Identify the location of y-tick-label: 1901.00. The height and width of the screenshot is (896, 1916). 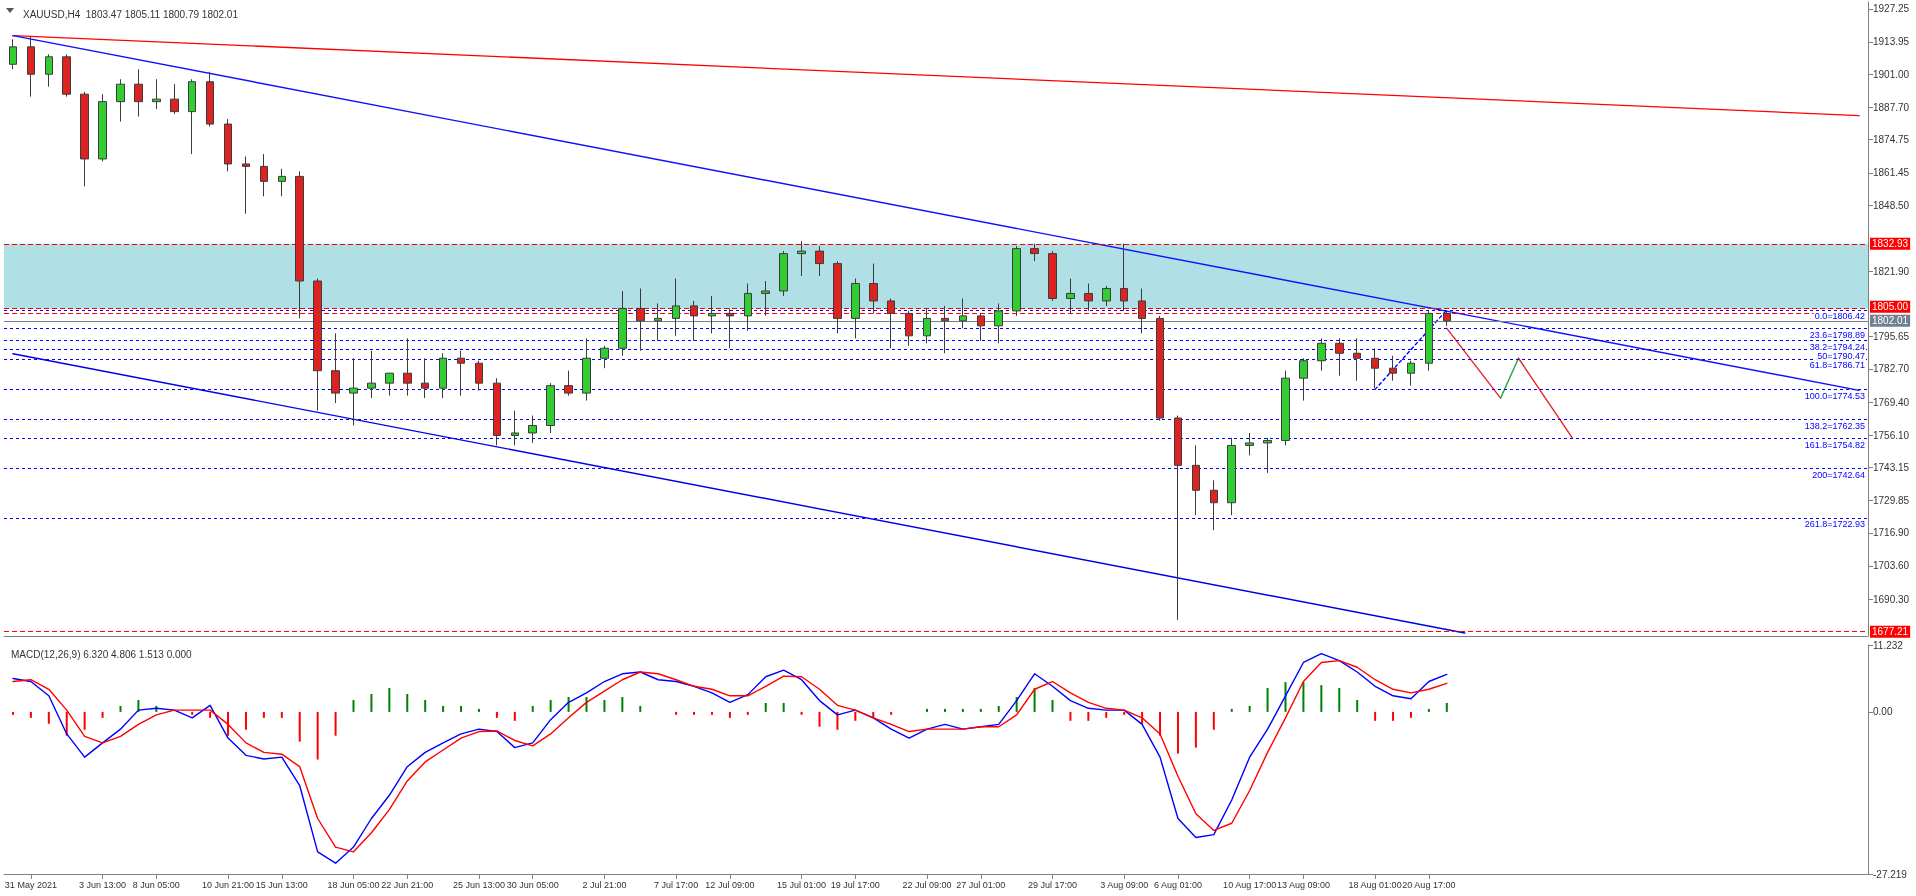
(1891, 74).